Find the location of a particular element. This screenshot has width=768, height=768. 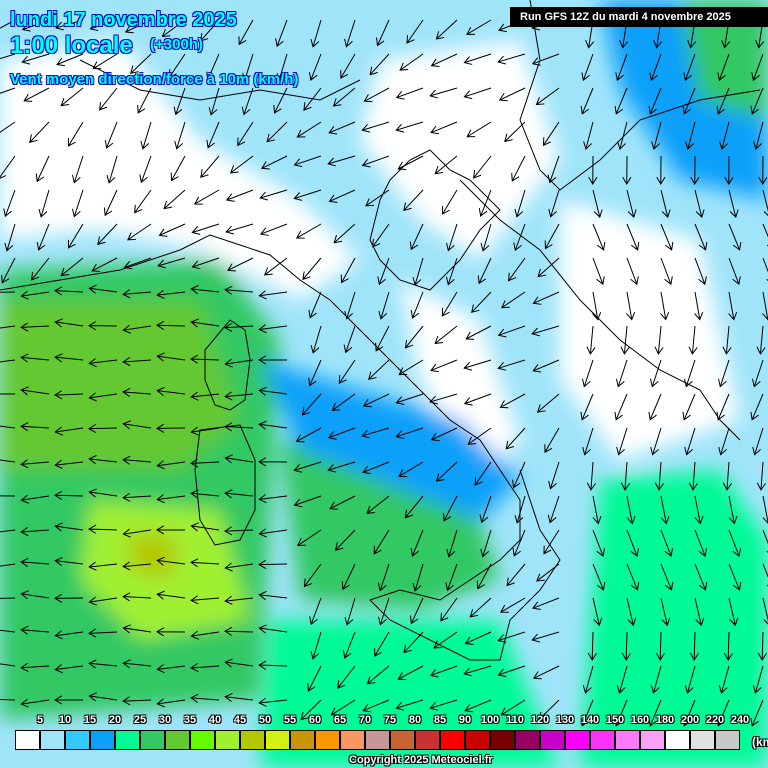

legend-label: 65 is located at coordinates (340, 720).